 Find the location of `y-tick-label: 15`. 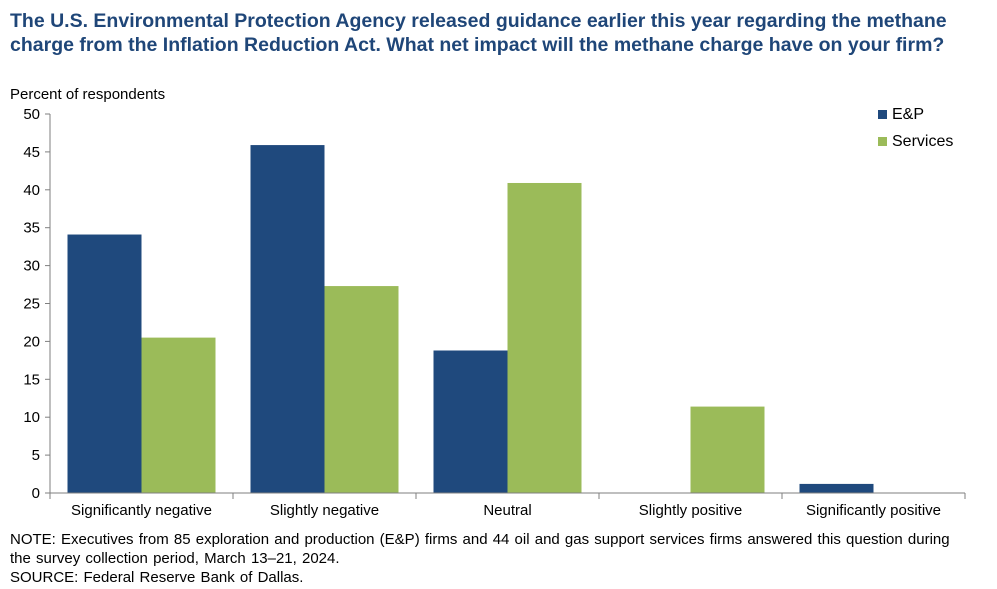

y-tick-label: 15 is located at coordinates (31, 379).